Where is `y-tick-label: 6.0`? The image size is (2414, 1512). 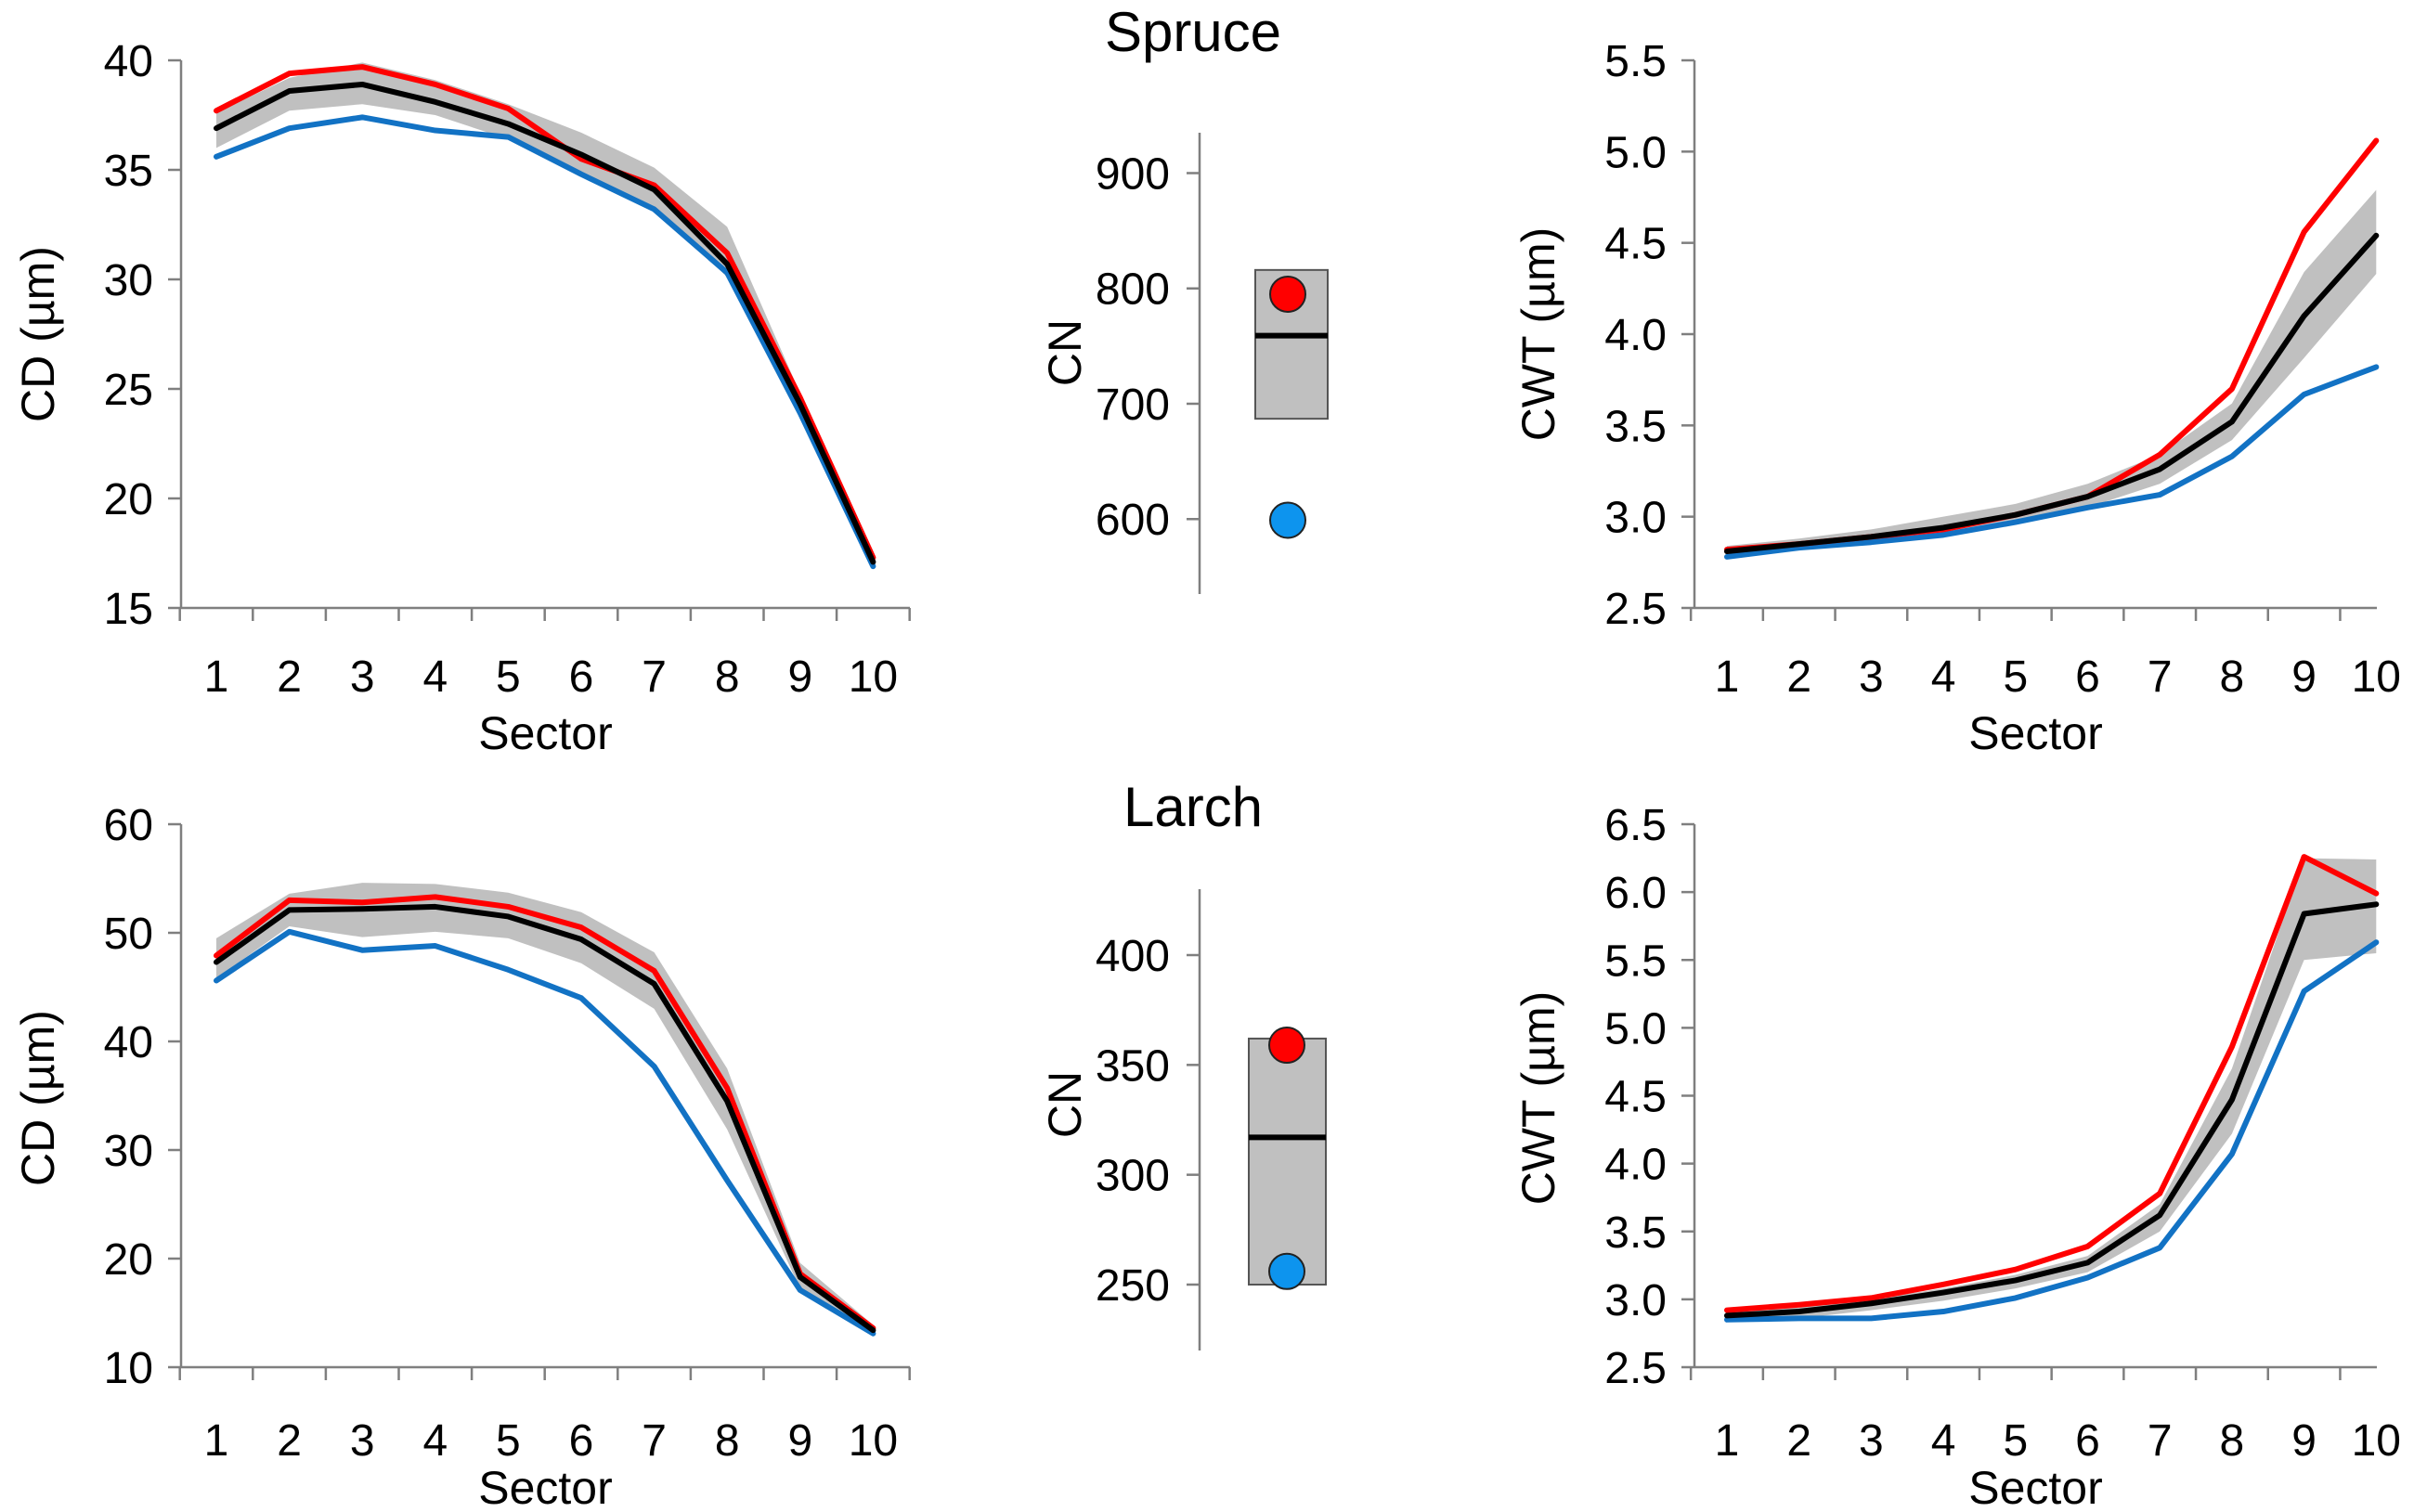 y-tick-label: 6.0 is located at coordinates (1635, 893).